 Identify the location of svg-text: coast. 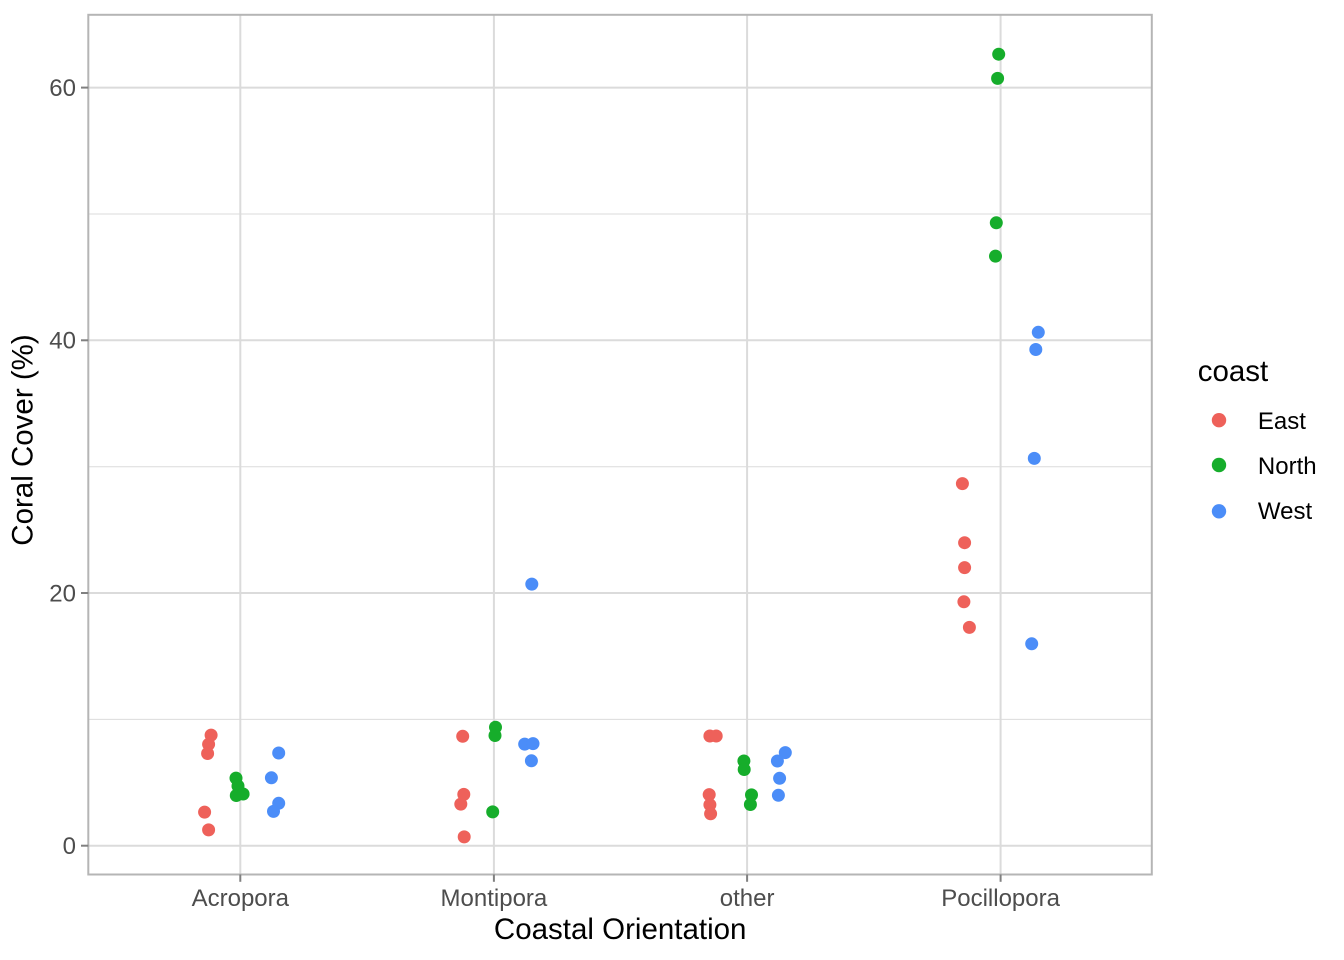
(1233, 371).